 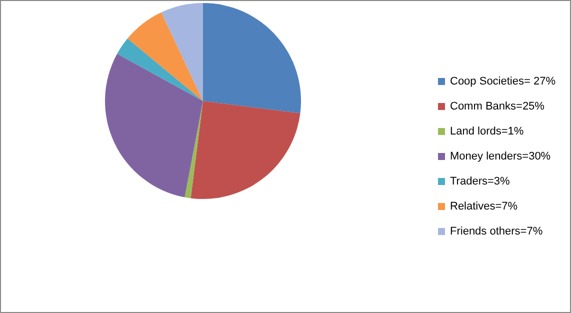 What do you see at coordinates (480, 182) in the screenshot?
I see `legend-label: Traders=3%` at bounding box center [480, 182].